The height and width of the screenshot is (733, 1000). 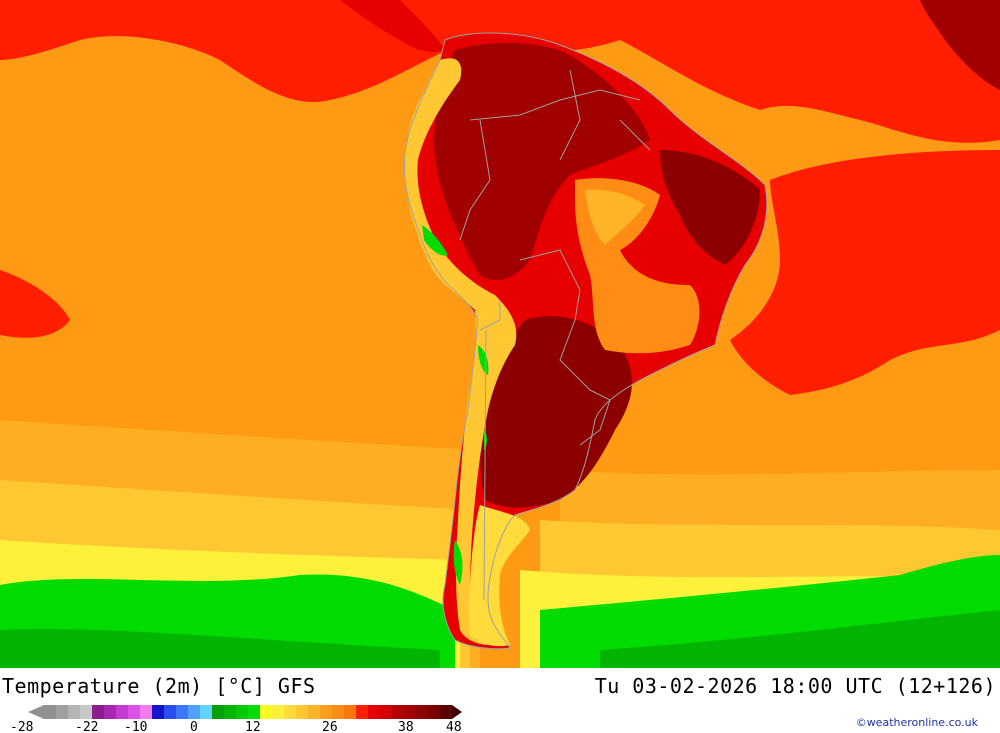 I want to click on legend-tick-label: 38, so click(x=406, y=726).